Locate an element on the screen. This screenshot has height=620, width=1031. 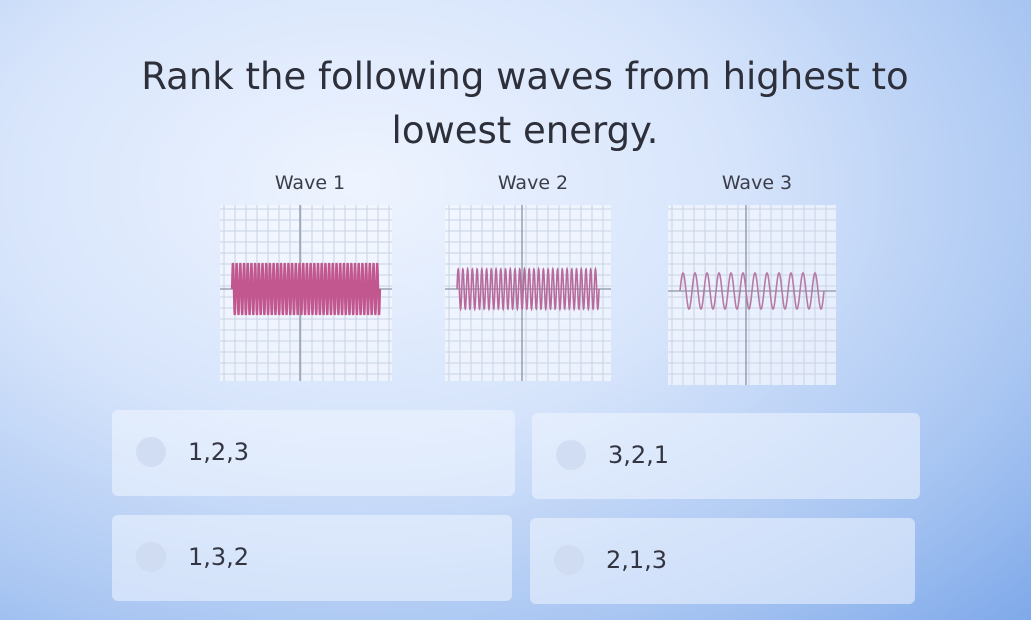
option-text: 1,3,2 is located at coordinates (219, 557).